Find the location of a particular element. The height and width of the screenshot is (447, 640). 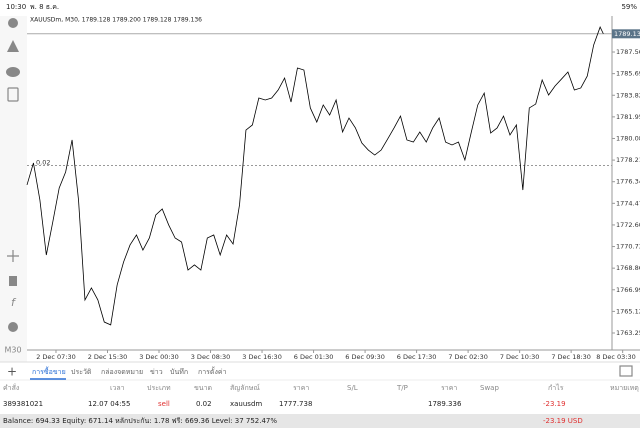

price-box is located at coordinates (626, 34).